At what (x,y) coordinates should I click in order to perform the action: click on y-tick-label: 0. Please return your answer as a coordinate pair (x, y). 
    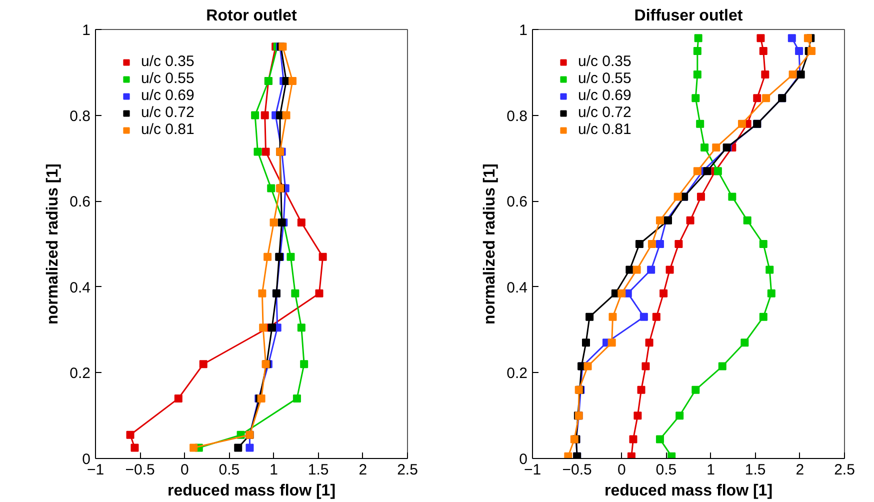
    Looking at the image, I should click on (523, 459).